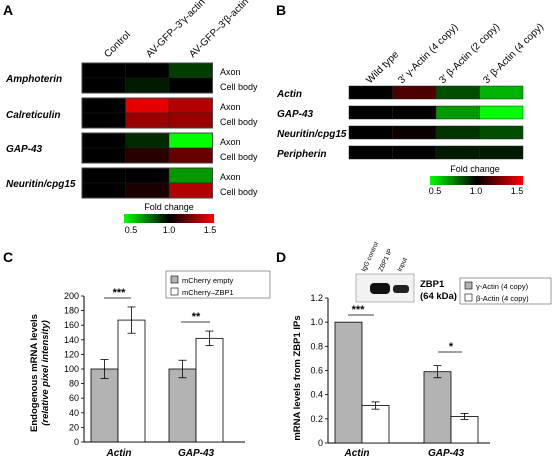 This screenshot has width=555, height=461. Describe the element at coordinates (230, 177) in the screenshot. I see `a-comp-label-axon-3: Axon` at that location.